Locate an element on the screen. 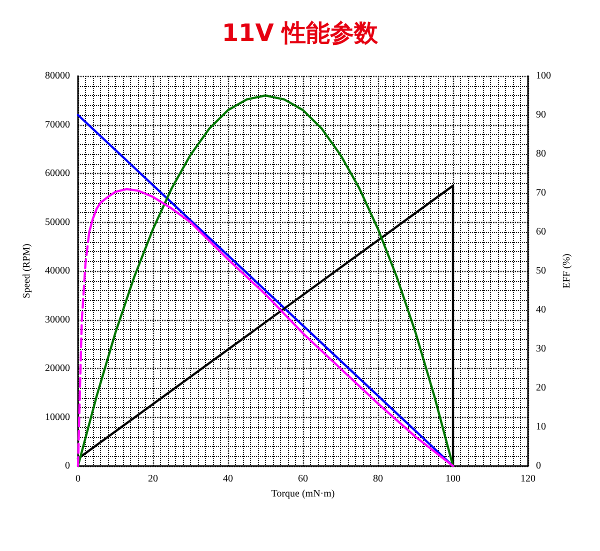 The height and width of the screenshot is (551, 600). y-axis-title: Speed (RPM) is located at coordinates (27, 271).